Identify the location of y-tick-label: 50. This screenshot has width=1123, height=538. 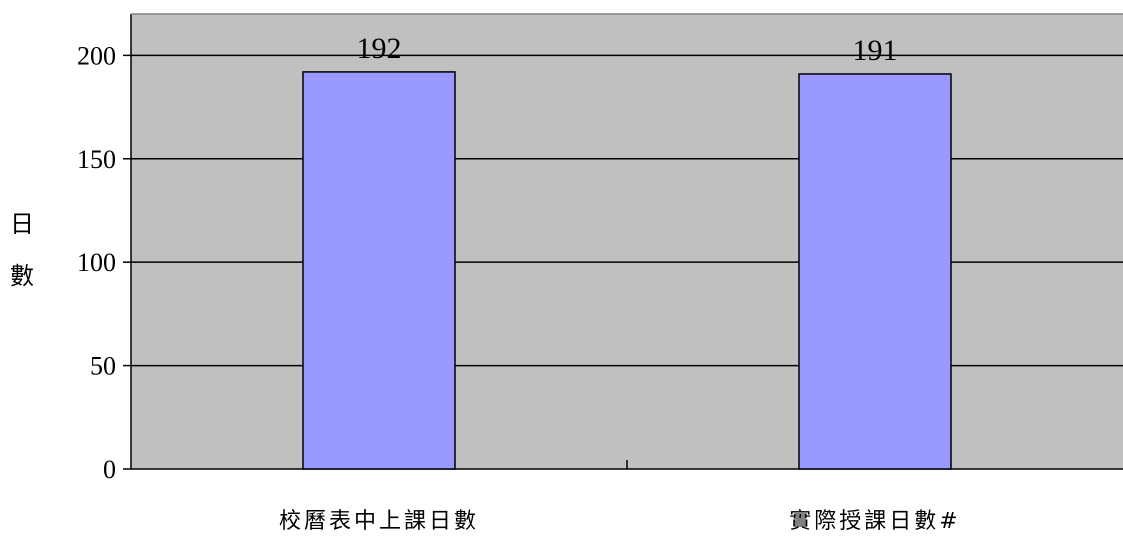
(103, 366).